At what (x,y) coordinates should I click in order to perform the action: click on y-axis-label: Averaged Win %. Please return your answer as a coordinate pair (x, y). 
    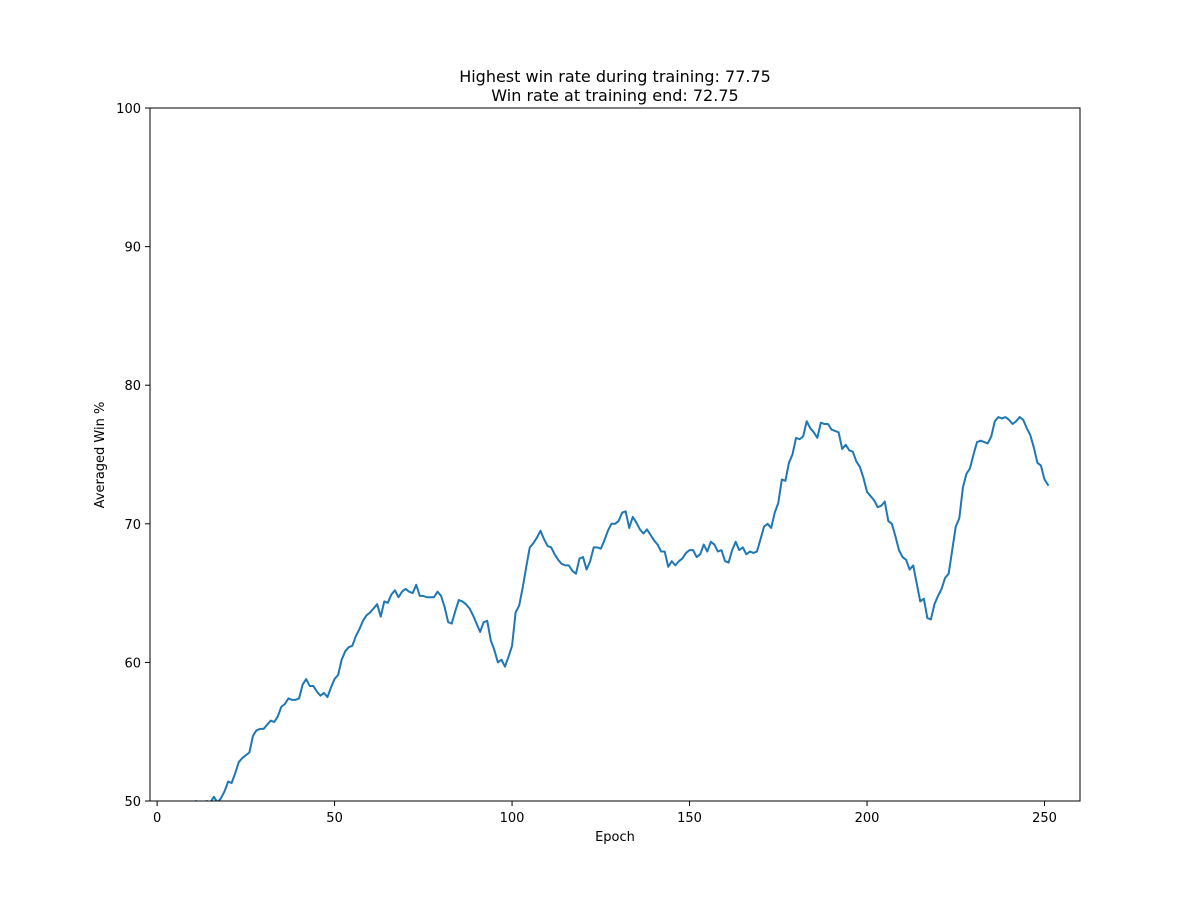
    Looking at the image, I should click on (100, 455).